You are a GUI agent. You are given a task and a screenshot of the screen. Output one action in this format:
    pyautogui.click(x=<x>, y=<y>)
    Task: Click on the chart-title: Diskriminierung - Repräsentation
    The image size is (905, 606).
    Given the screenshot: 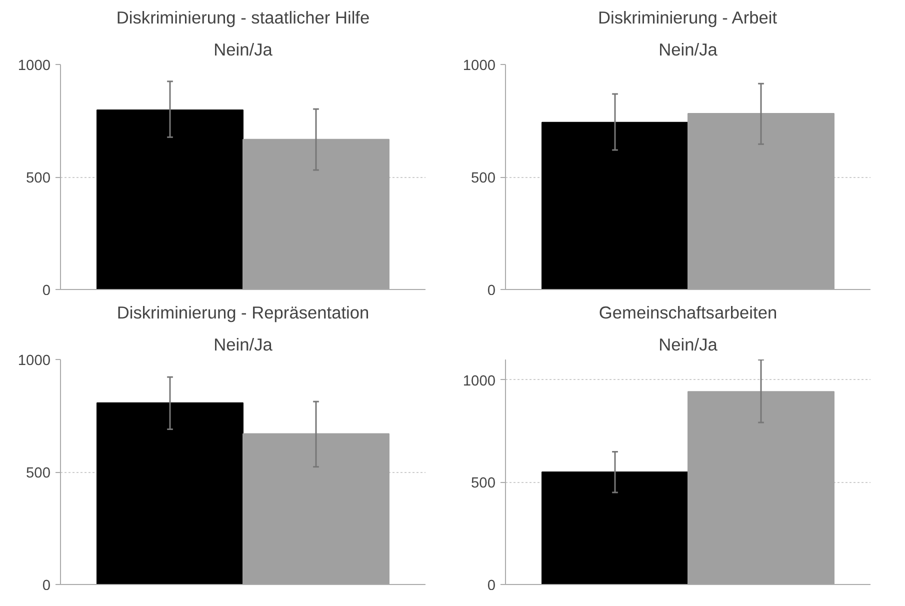 What is the action you would take?
    pyautogui.click(x=243, y=312)
    